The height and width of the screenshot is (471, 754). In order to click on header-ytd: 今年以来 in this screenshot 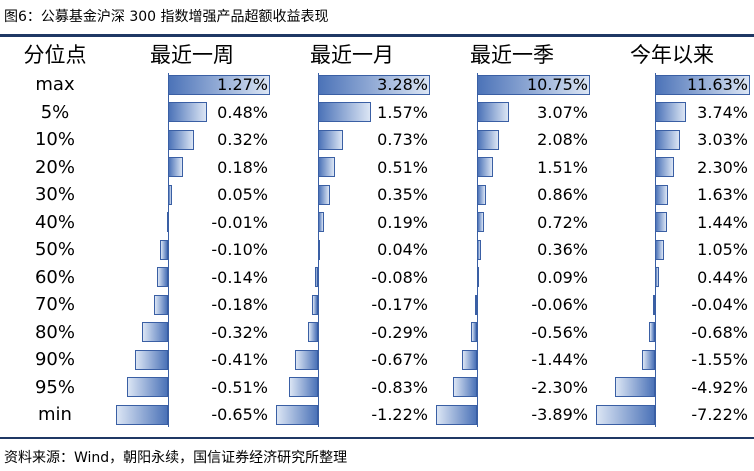, I will do `click(672, 55)`.